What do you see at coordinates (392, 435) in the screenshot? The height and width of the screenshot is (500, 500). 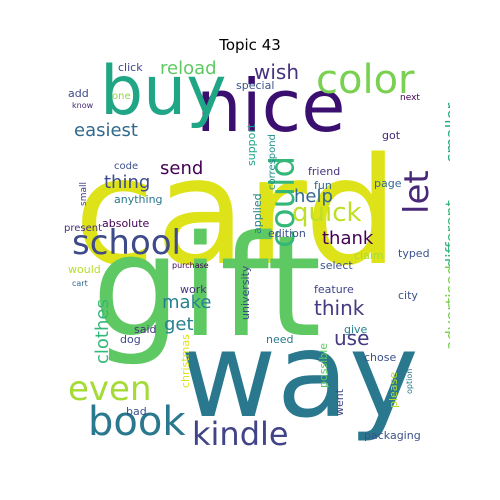 I see `cloud-word-packaging: packaging` at bounding box center [392, 435].